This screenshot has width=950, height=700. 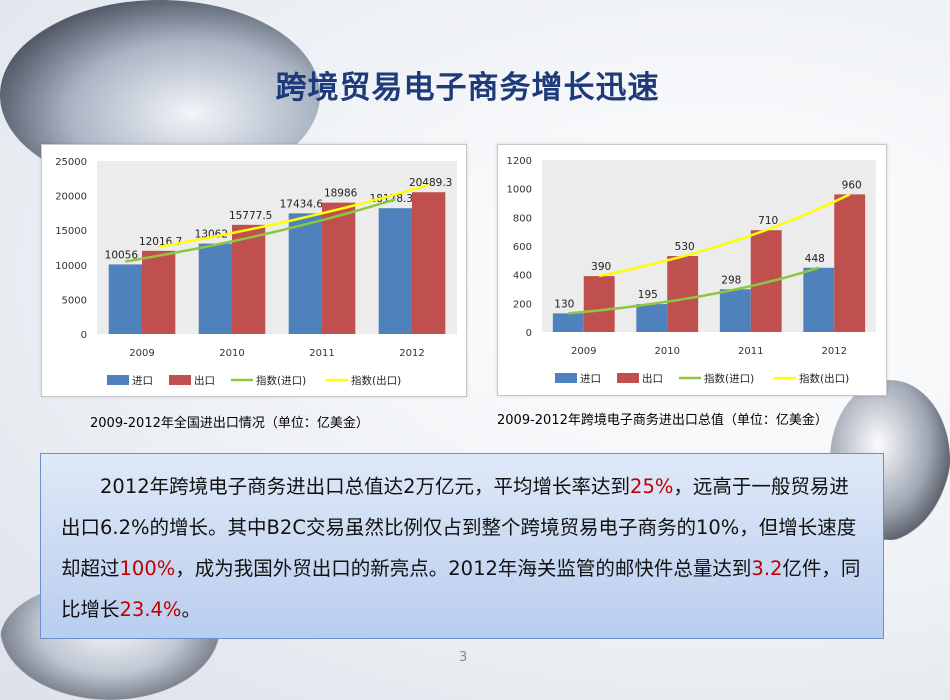 What do you see at coordinates (191, 609) in the screenshot?
I see `body-text: 。` at bounding box center [191, 609].